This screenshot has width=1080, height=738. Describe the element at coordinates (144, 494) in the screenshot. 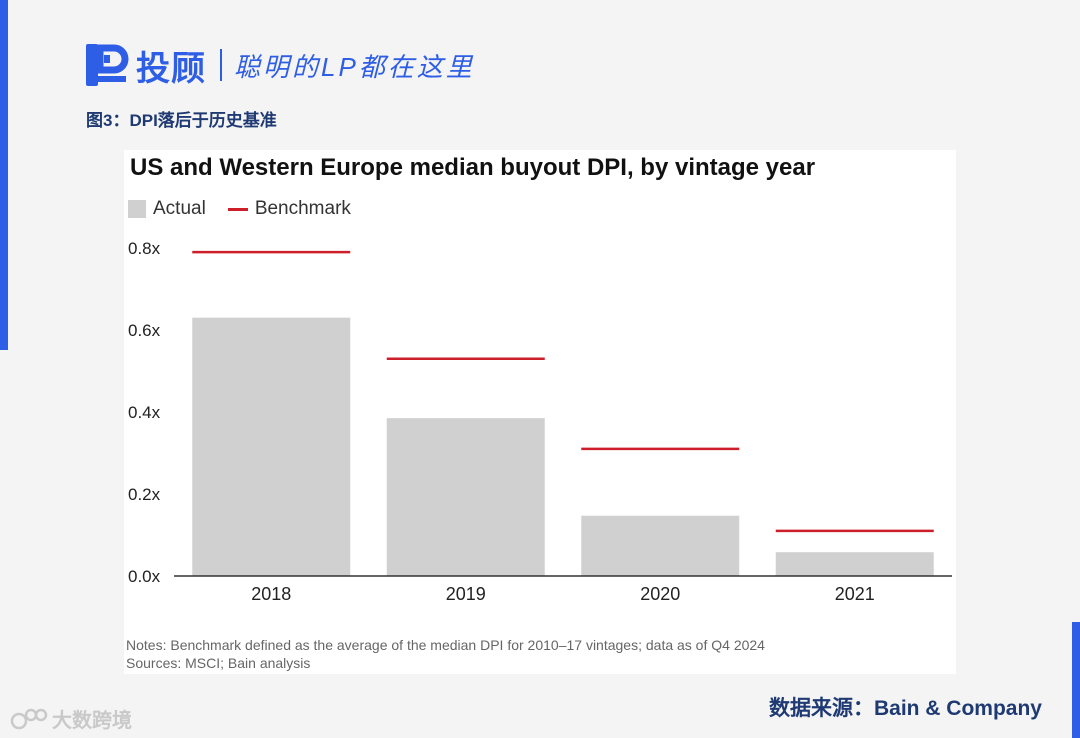

I see `y-tick-label: 0.2x` at that location.